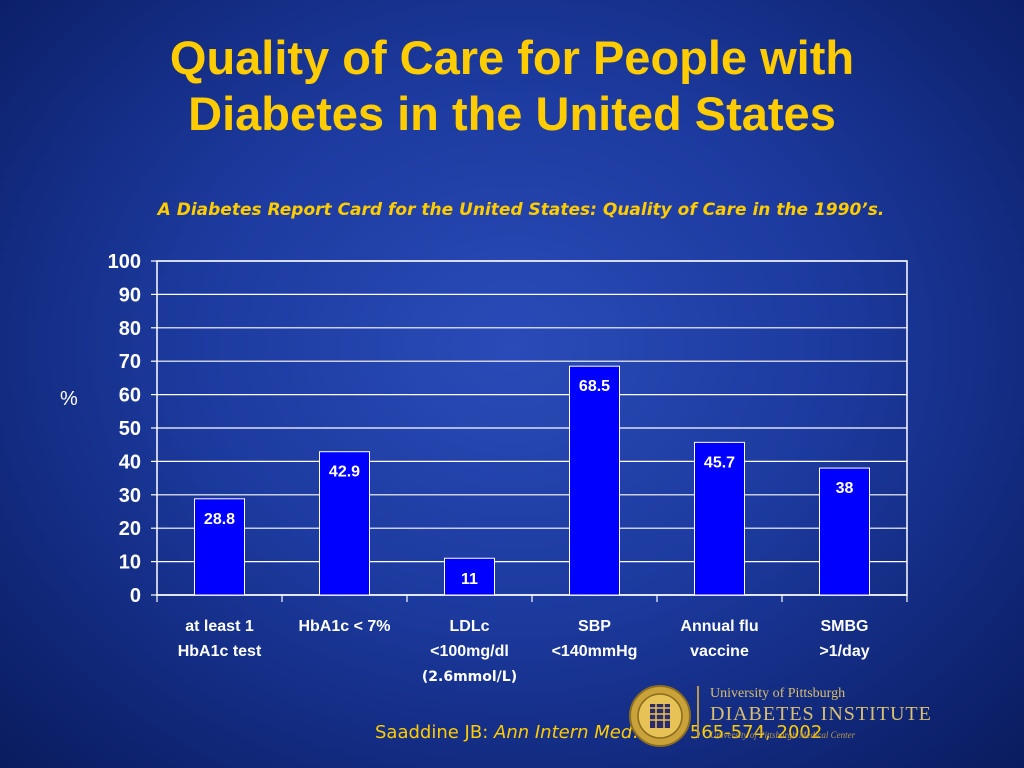 This screenshot has height=768, width=1024. I want to click on x-category-label: >1/day, so click(844, 651).